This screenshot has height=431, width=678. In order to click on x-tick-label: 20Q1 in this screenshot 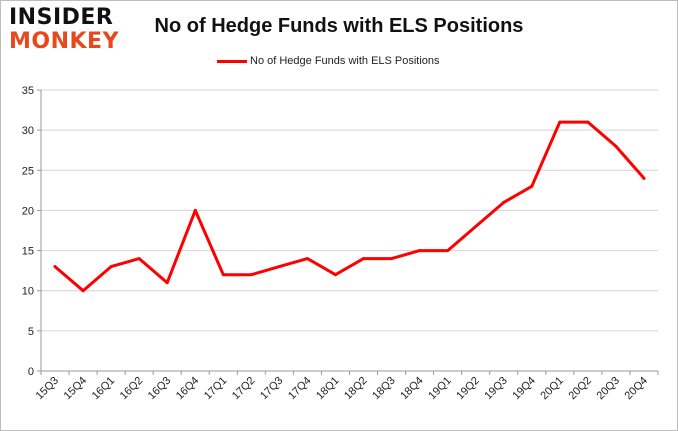, I will do `click(552, 389)`.